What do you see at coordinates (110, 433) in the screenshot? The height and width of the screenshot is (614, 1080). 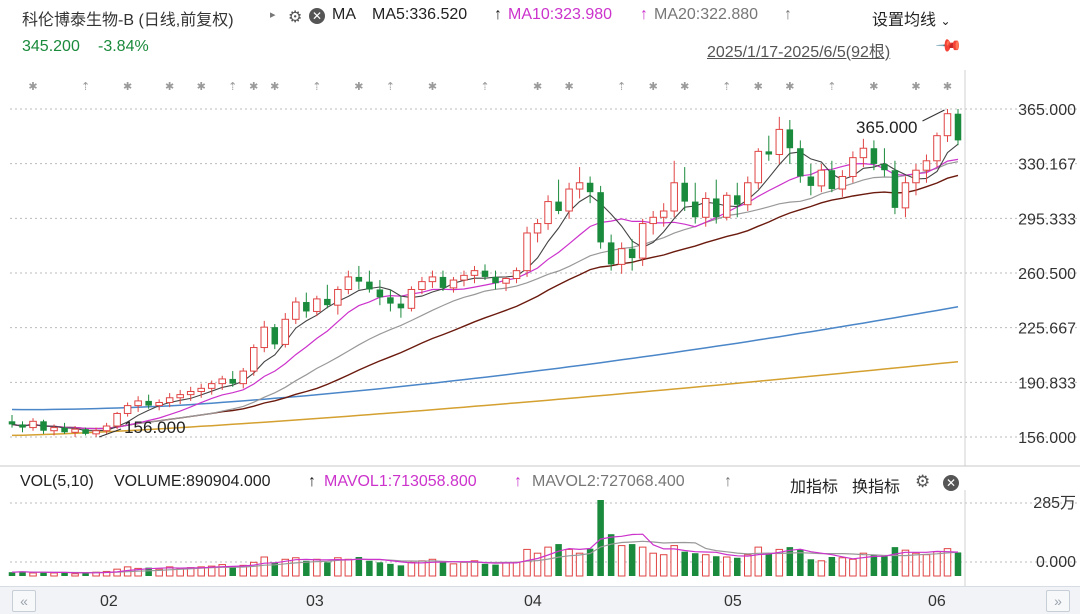 I see `low-arrow-icon` at bounding box center [110, 433].